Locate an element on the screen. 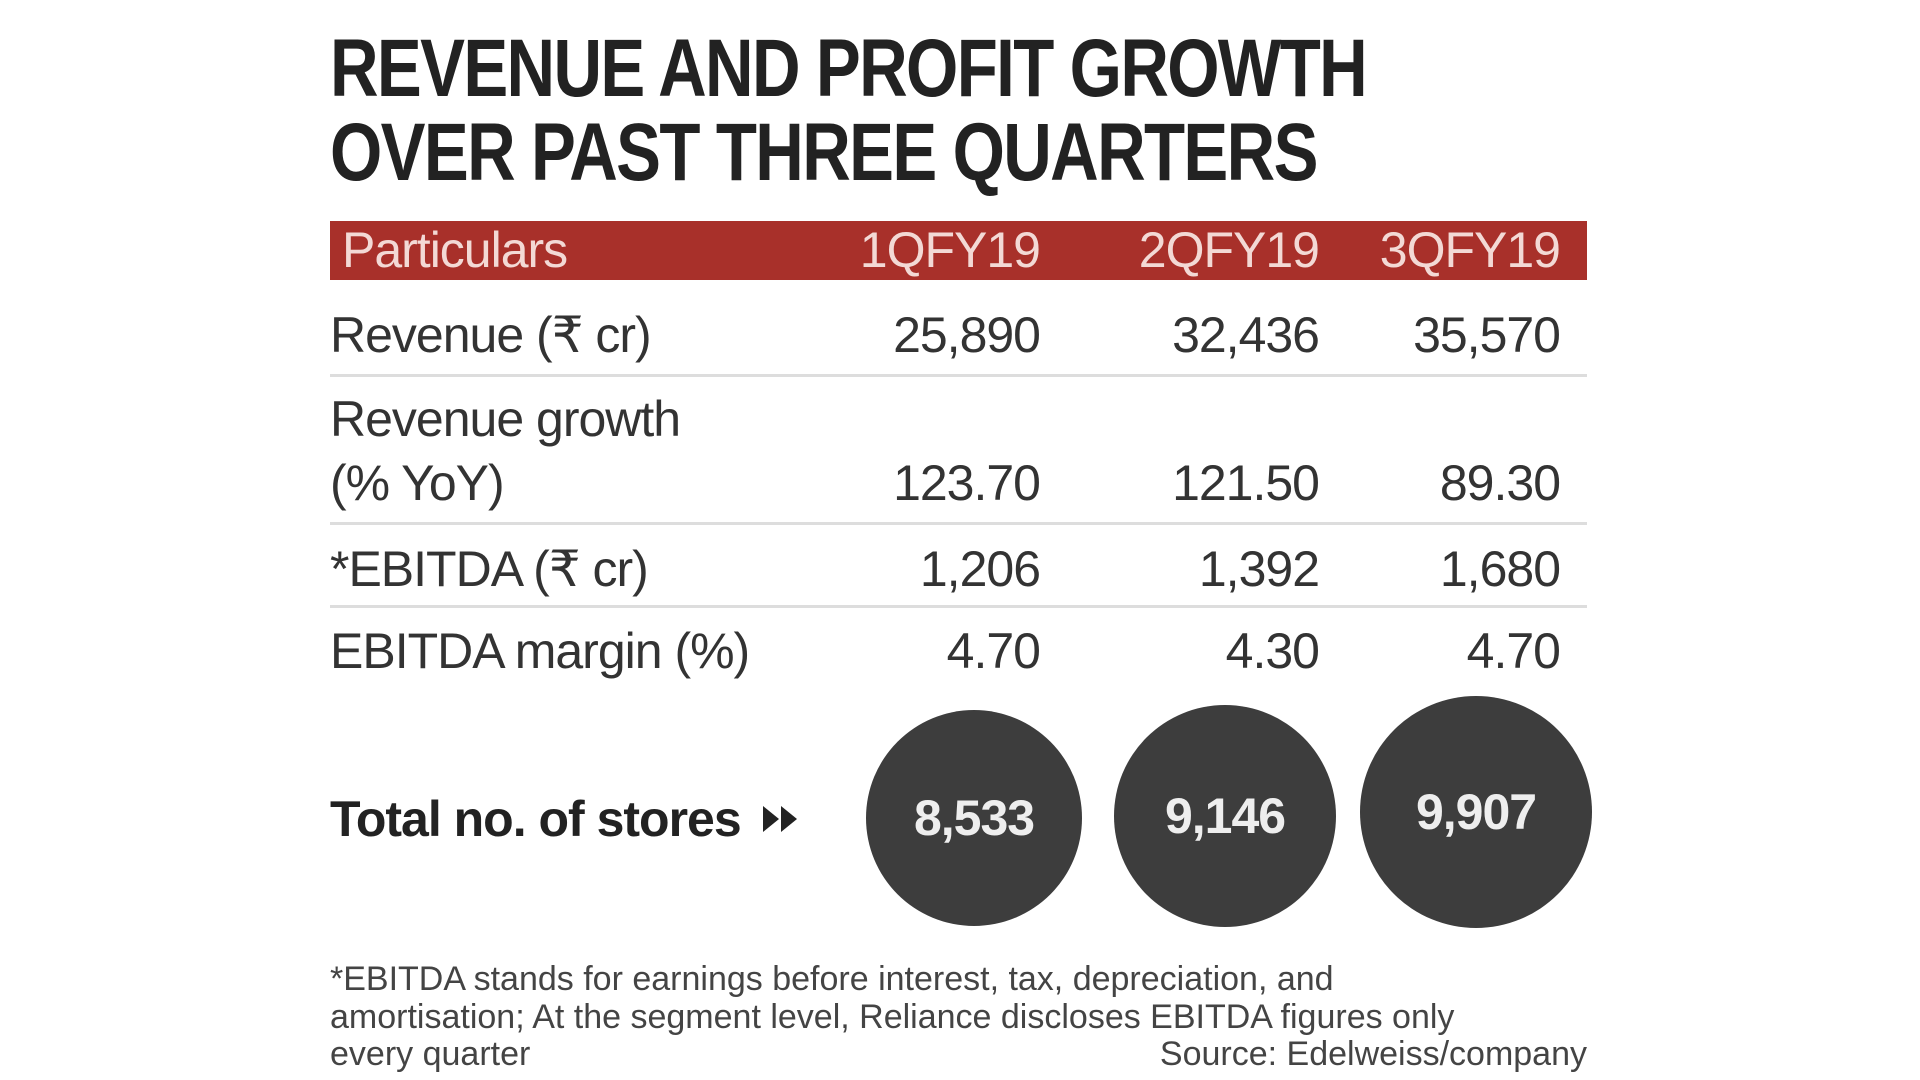 This screenshot has height=1080, width=1920. footnote-line-3: every quarter is located at coordinates (430, 1054).